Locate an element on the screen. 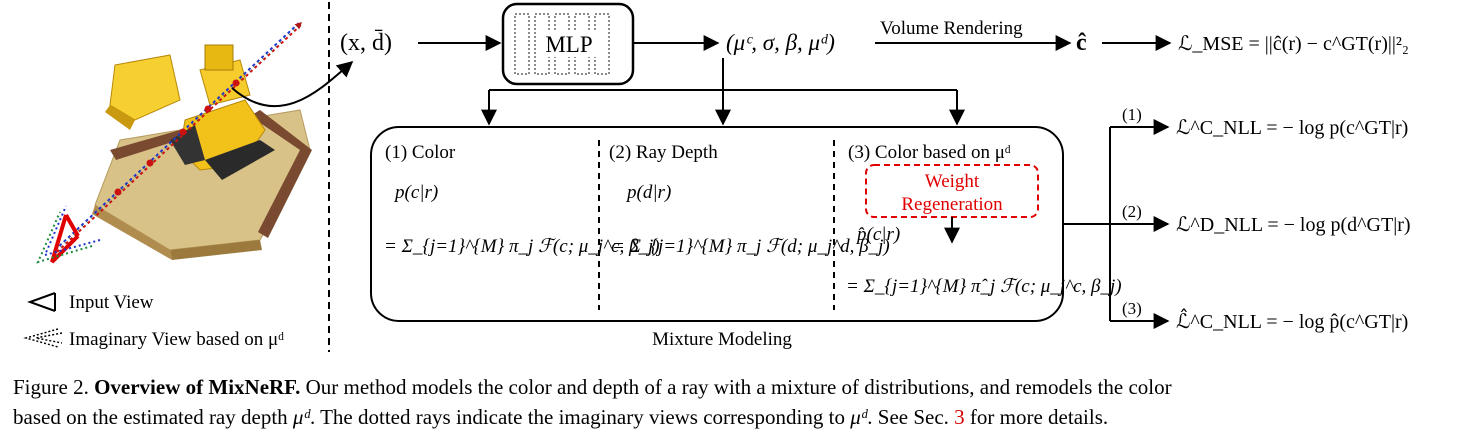 Image resolution: width=1467 pixels, height=438 pixels. color-heading: (1) Color is located at coordinates (420, 152).